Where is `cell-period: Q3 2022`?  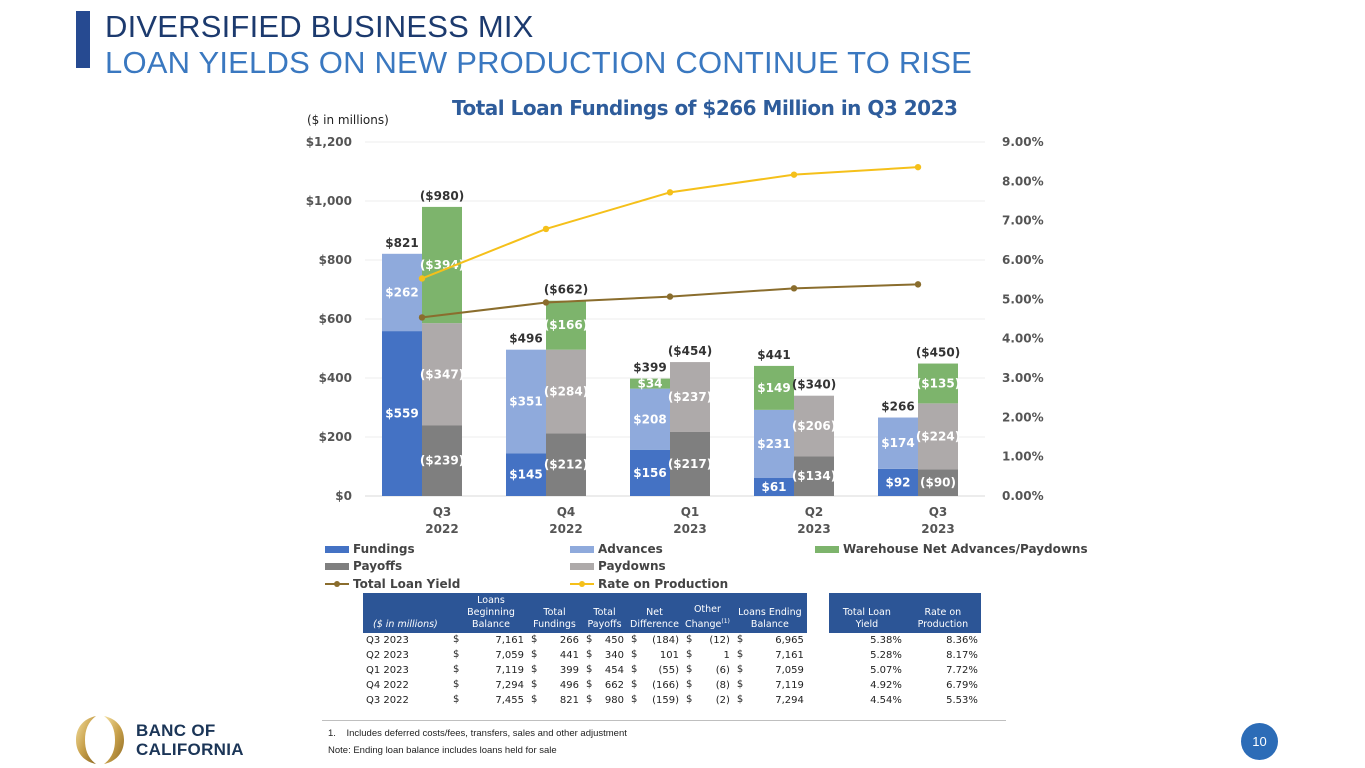
cell-period: Q3 2022 is located at coordinates (387, 700).